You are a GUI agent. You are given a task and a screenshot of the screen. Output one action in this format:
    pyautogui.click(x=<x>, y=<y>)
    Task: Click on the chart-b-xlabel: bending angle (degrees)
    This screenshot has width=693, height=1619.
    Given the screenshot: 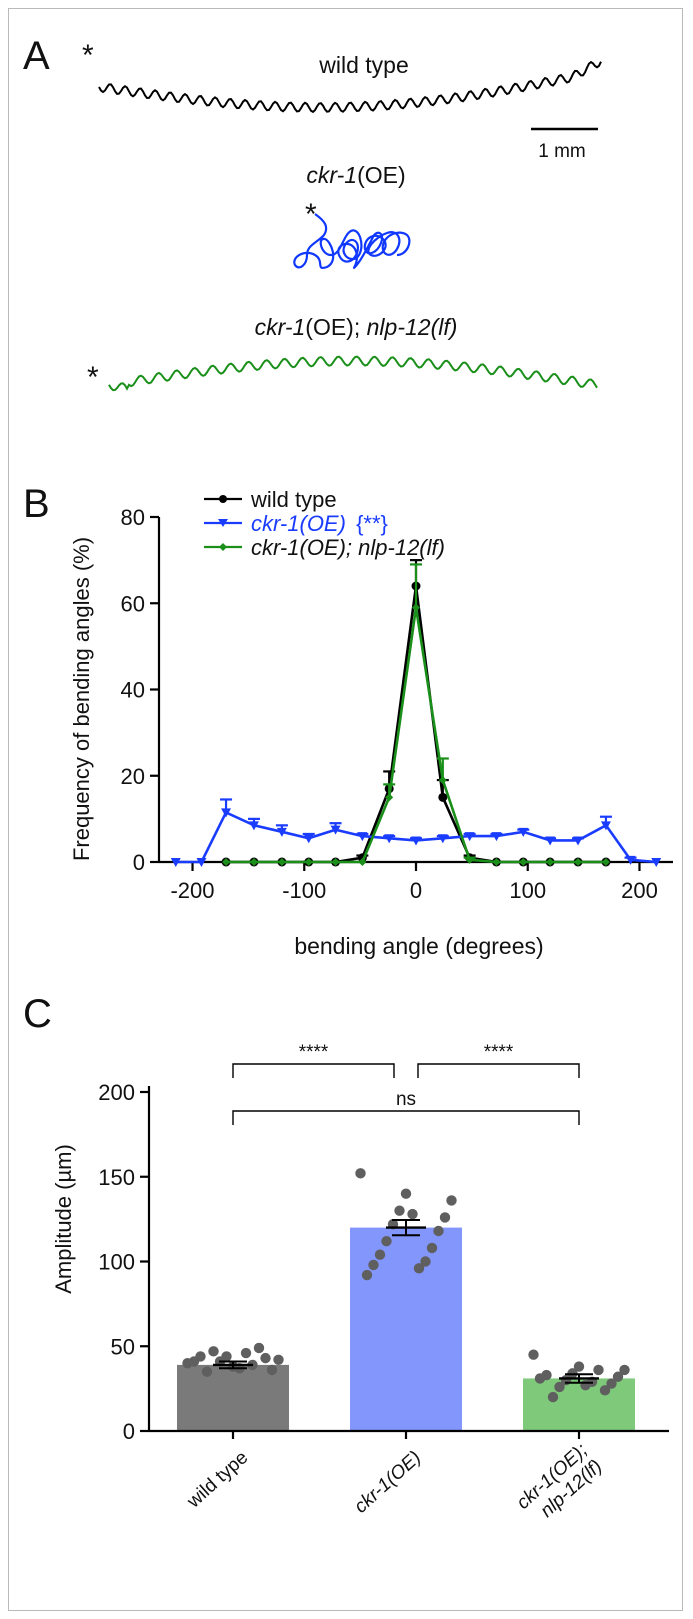 What is the action you would take?
    pyautogui.click(x=418, y=946)
    